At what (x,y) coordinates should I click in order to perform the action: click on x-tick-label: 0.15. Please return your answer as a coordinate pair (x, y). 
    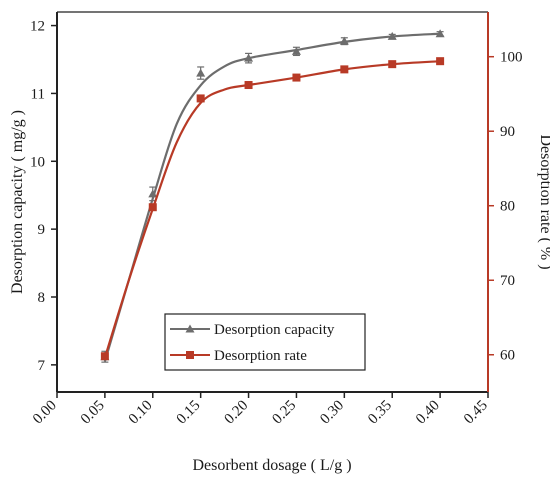
    Looking at the image, I should click on (189, 413).